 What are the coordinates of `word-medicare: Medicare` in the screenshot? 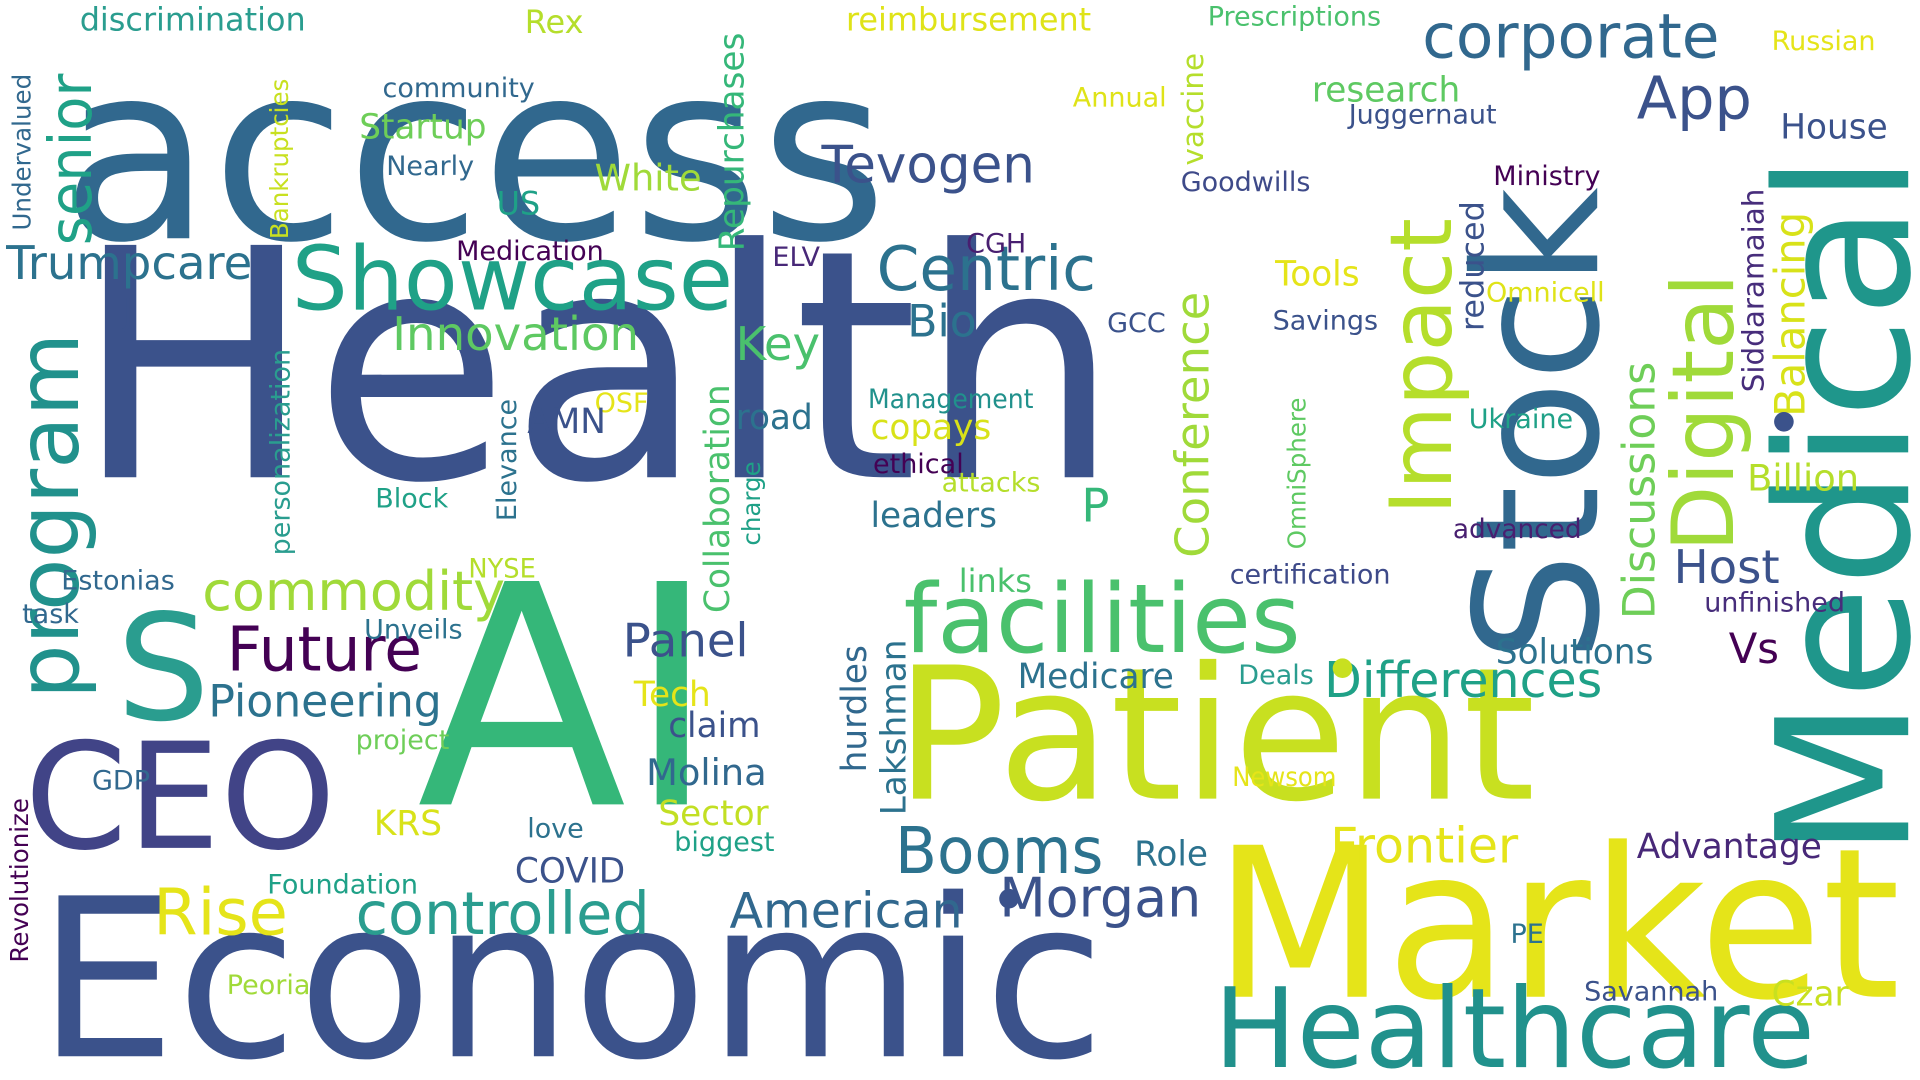 It's located at (1096, 677).